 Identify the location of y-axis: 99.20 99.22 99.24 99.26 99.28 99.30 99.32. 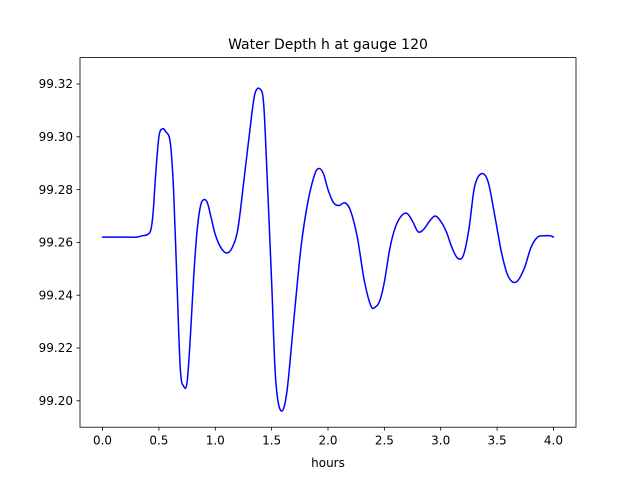
(59, 242).